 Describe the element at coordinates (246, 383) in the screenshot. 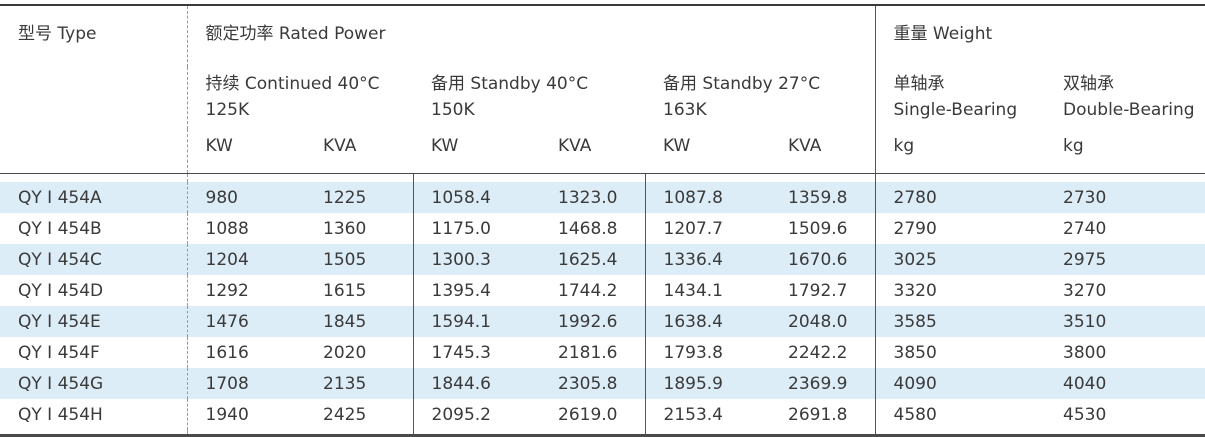

I see `cell-kw: 1708` at that location.